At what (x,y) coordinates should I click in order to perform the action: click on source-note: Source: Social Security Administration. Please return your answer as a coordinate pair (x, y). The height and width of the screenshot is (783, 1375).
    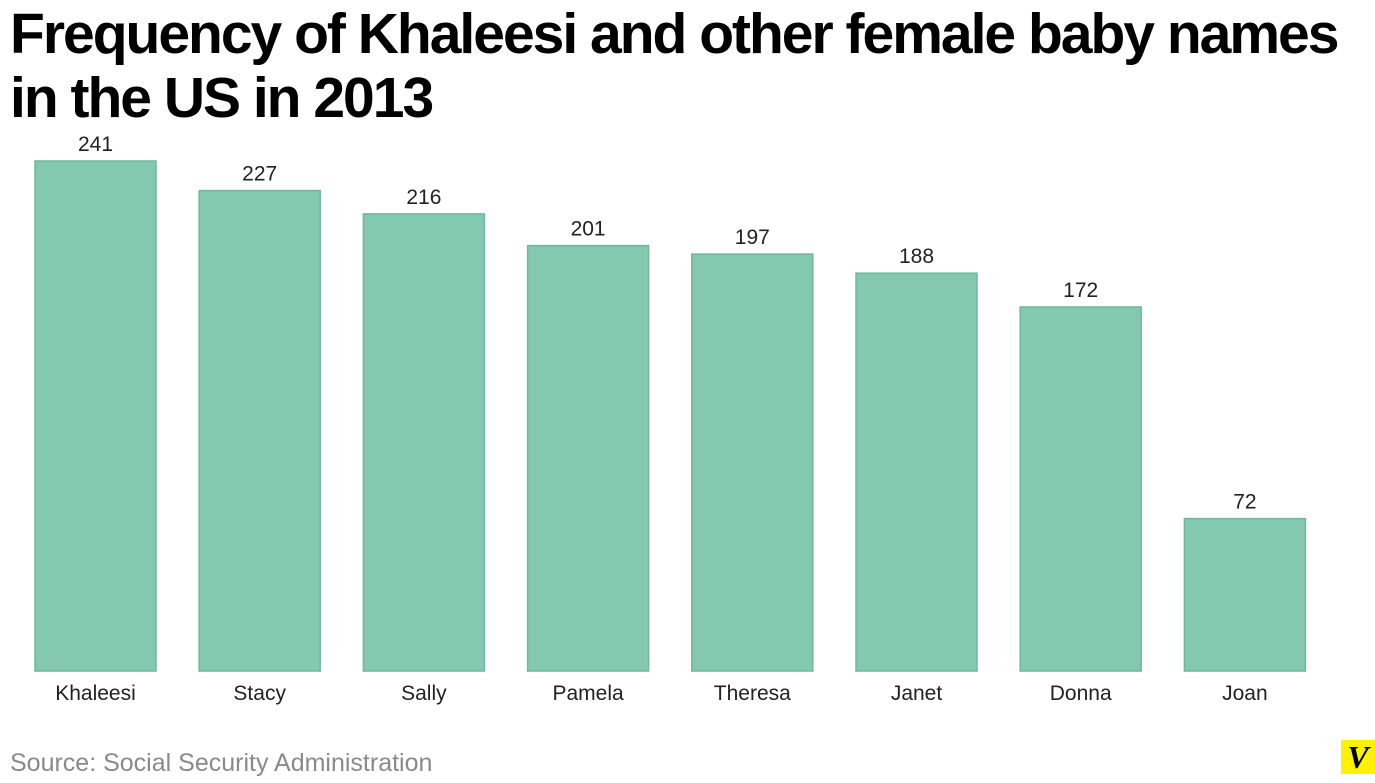
    Looking at the image, I should click on (221, 763).